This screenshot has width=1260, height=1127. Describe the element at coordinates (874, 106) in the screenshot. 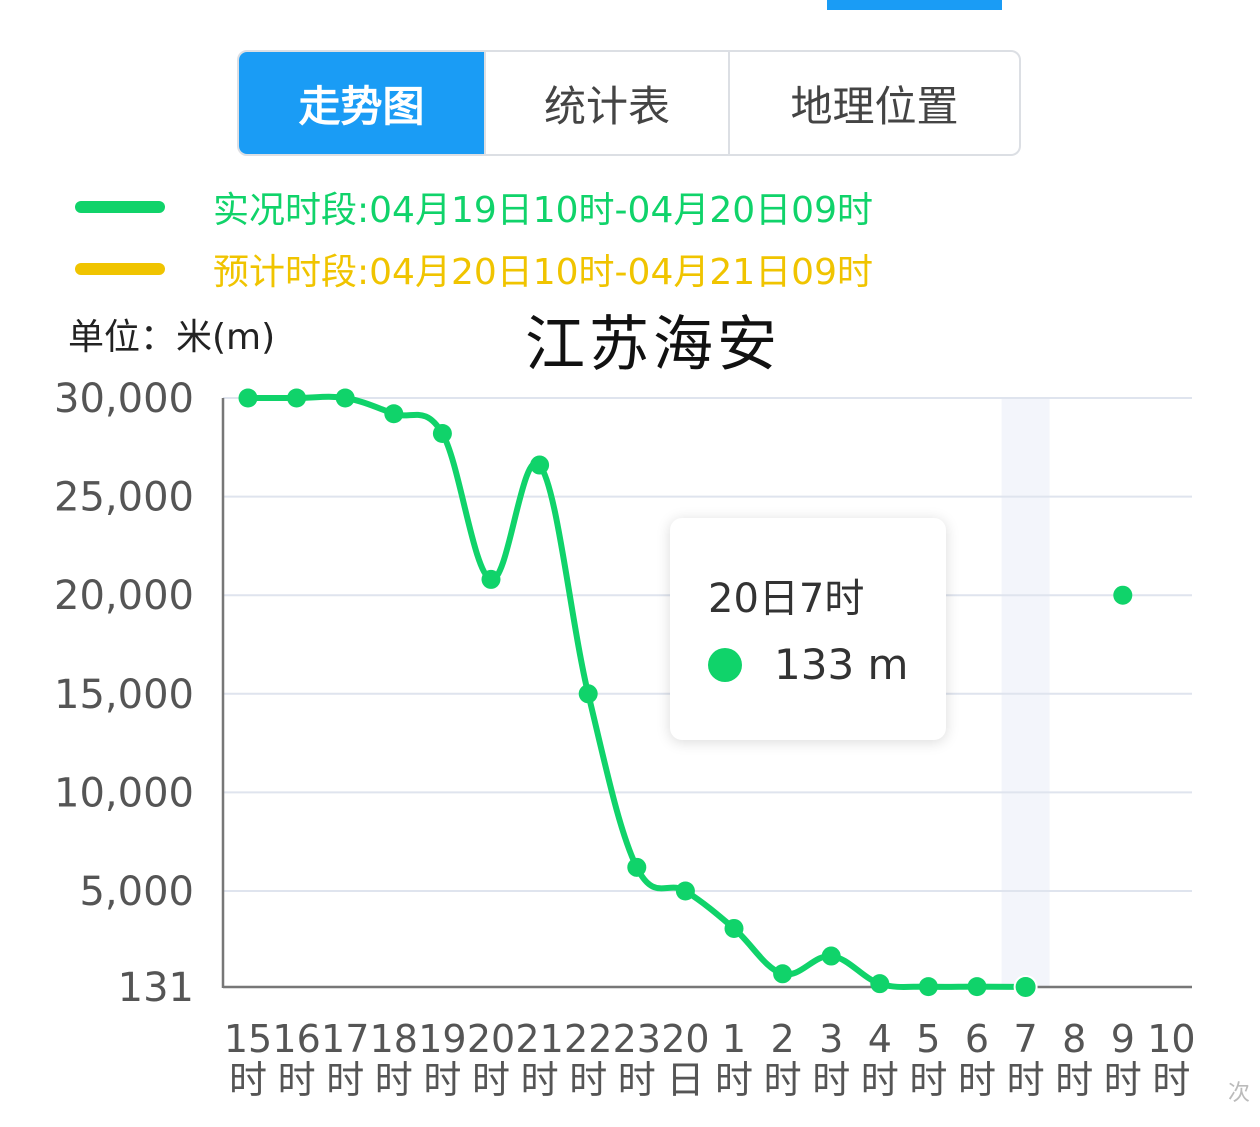

I see `tab-geo-location: 地理位置` at that location.